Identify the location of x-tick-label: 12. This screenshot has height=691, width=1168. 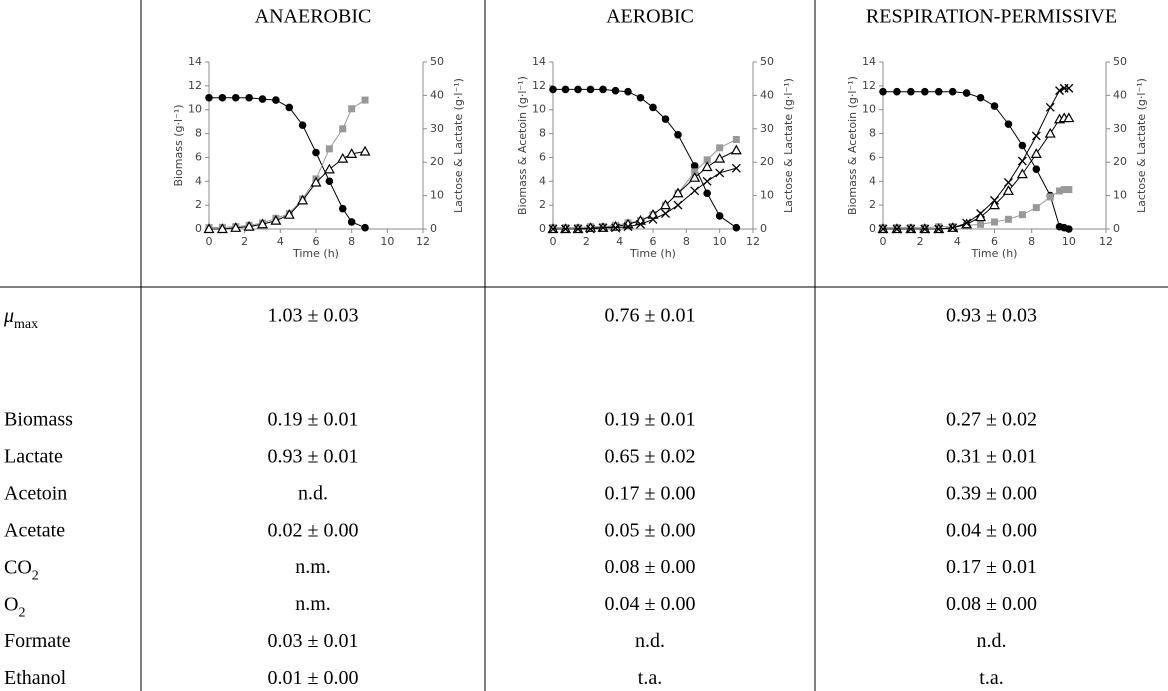
(753, 241).